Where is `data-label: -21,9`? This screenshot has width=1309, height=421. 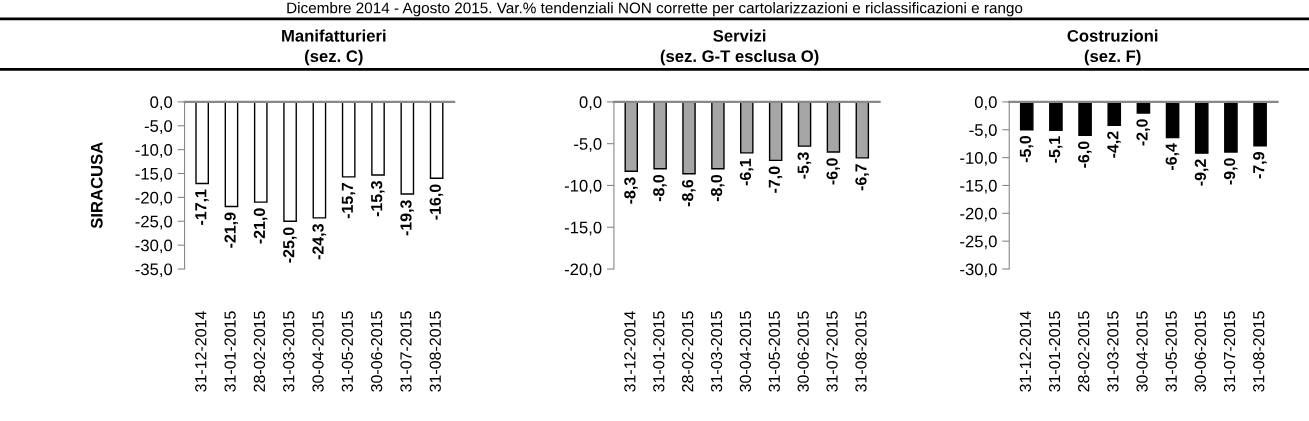
data-label: -21,9 is located at coordinates (231, 230).